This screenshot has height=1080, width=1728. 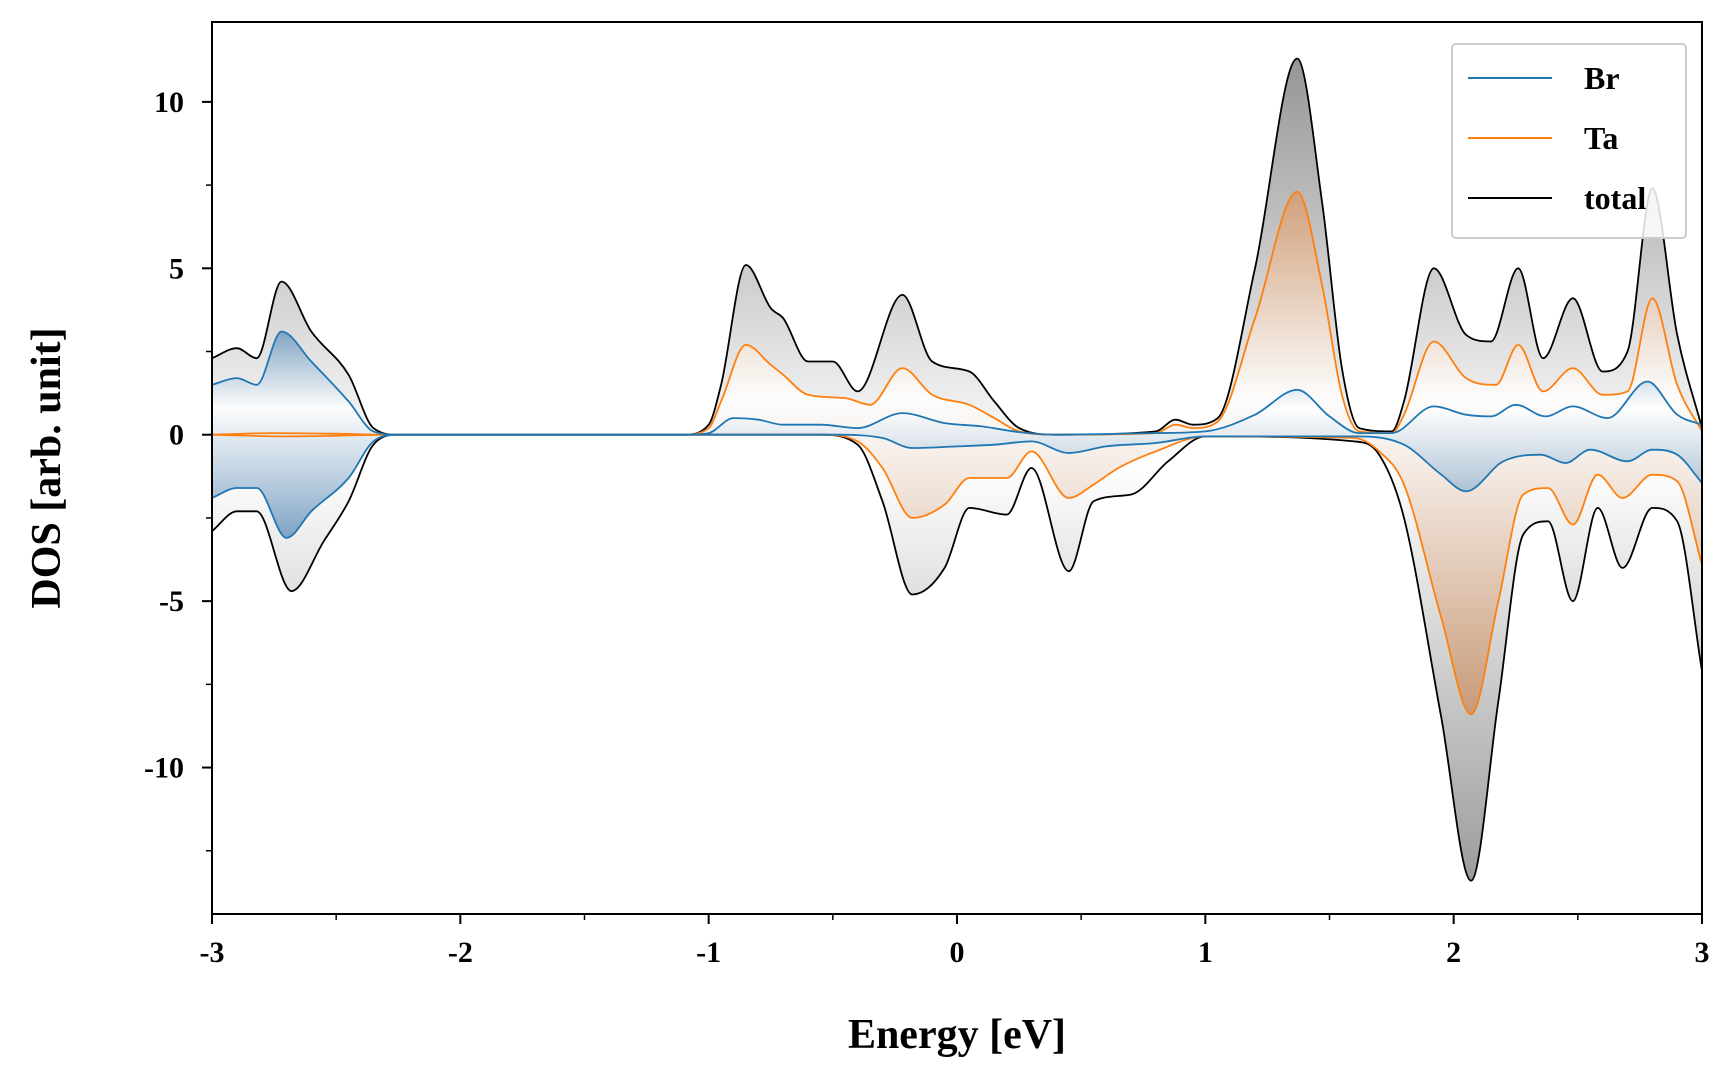 I want to click on y-tick-label: -5, so click(x=171, y=601).